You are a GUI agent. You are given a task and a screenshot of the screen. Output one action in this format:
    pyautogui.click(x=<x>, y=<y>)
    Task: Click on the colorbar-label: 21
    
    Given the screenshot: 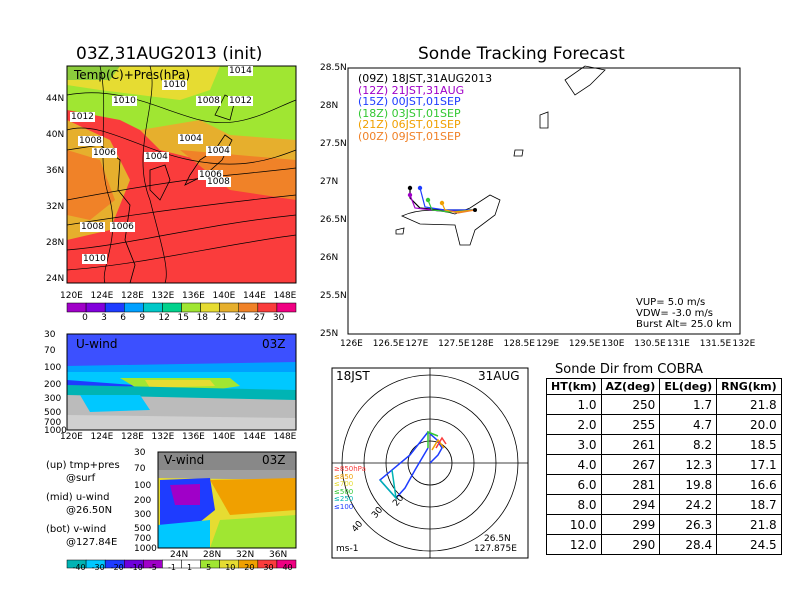 What is the action you would take?
    pyautogui.click(x=221, y=318)
    